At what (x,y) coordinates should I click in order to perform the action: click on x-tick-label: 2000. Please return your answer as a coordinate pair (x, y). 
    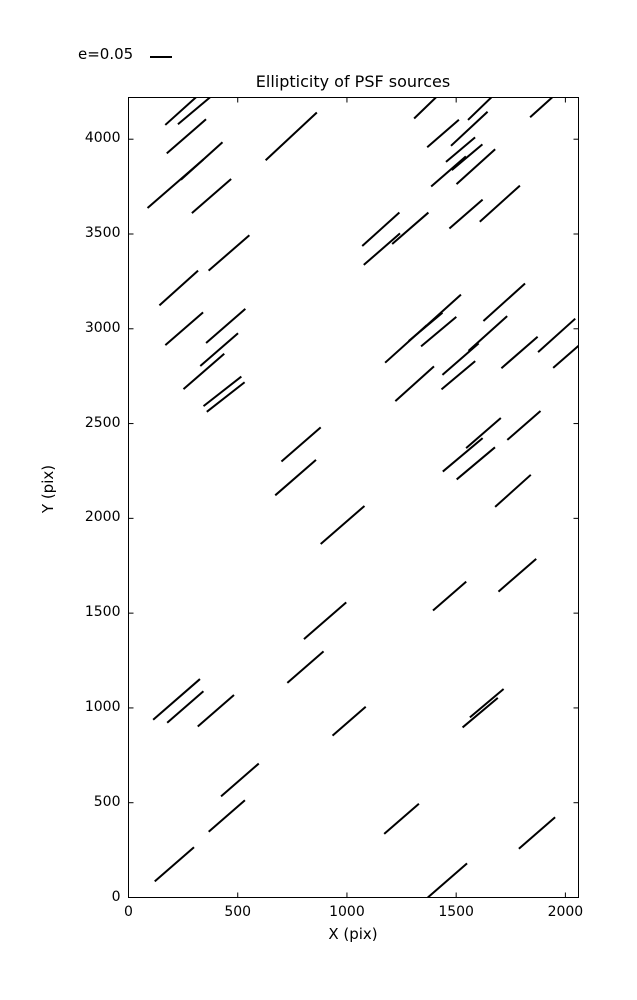
    Looking at the image, I should click on (565, 911).